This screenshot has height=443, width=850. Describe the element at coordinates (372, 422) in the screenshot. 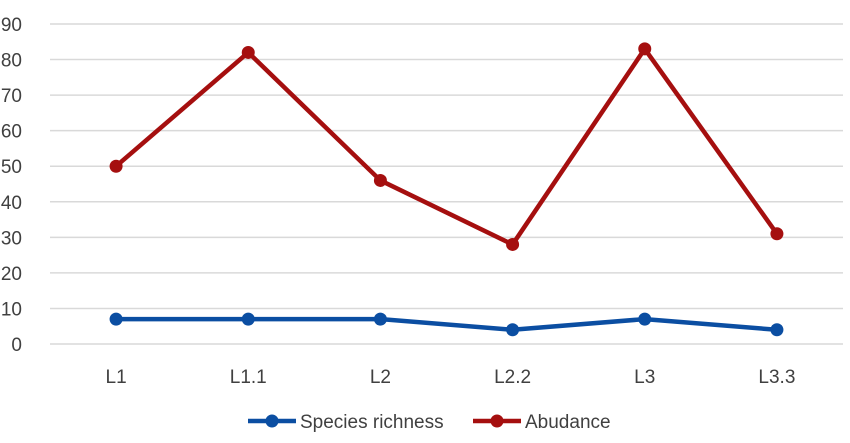

I see `legend-label: Species richness` at that location.